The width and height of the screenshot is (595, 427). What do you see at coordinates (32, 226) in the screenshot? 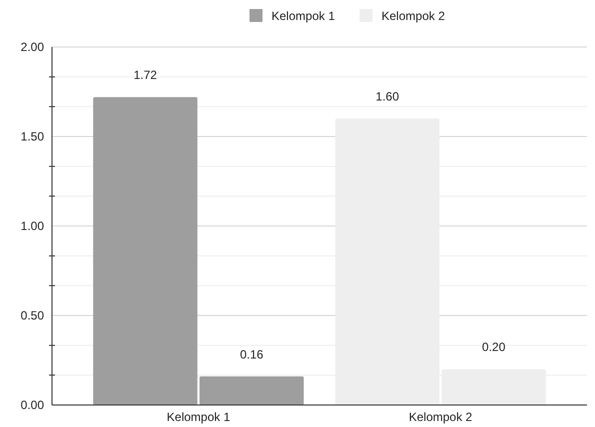
I see `y-tick-label: 1.00` at bounding box center [32, 226].